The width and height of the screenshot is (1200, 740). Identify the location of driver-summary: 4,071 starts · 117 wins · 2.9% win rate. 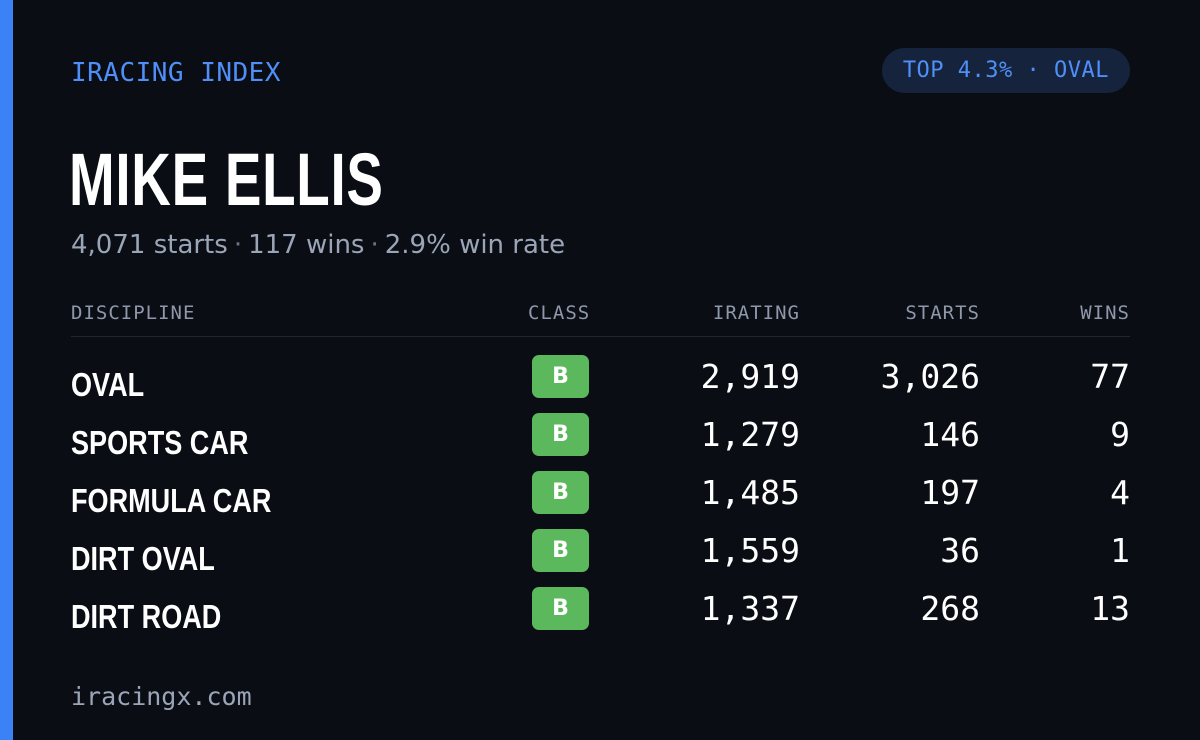
(318, 245).